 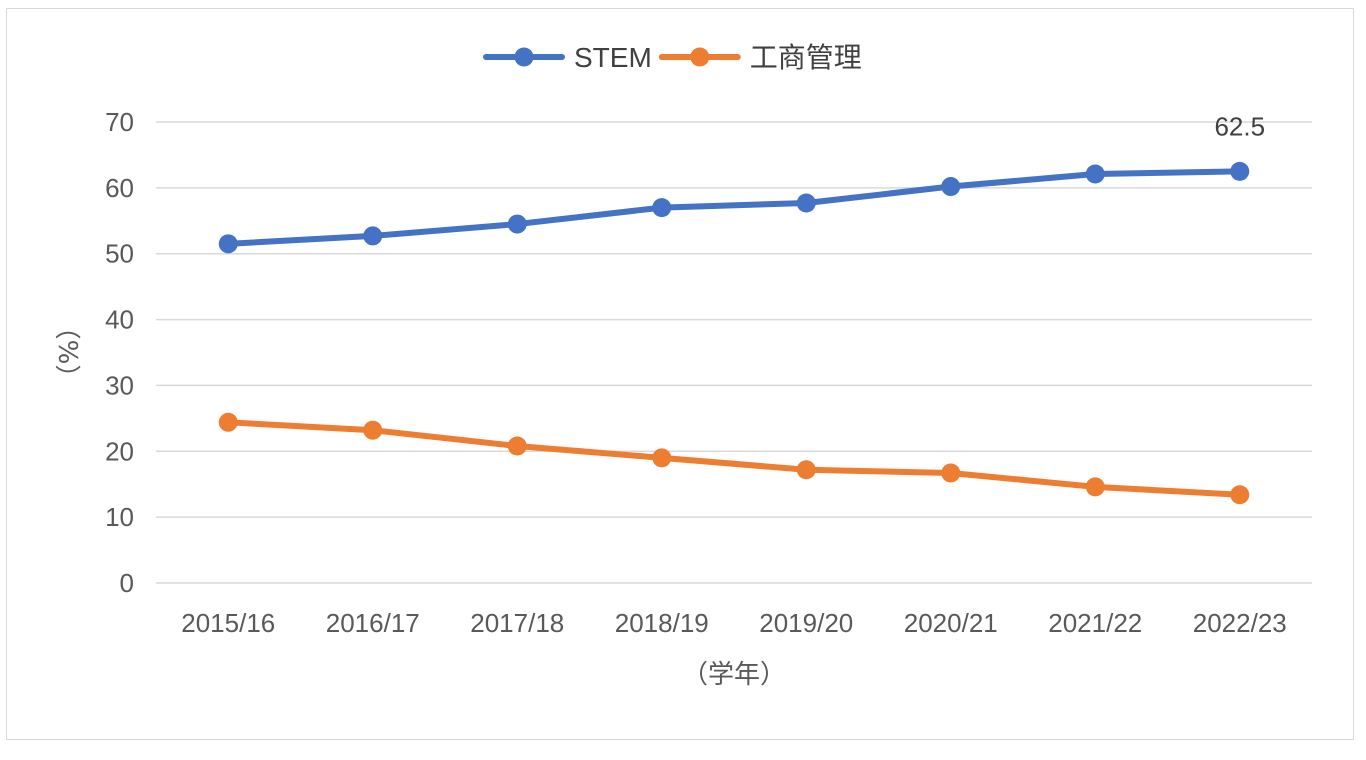 What do you see at coordinates (119, 188) in the screenshot?
I see `y-tick-label: 60` at bounding box center [119, 188].